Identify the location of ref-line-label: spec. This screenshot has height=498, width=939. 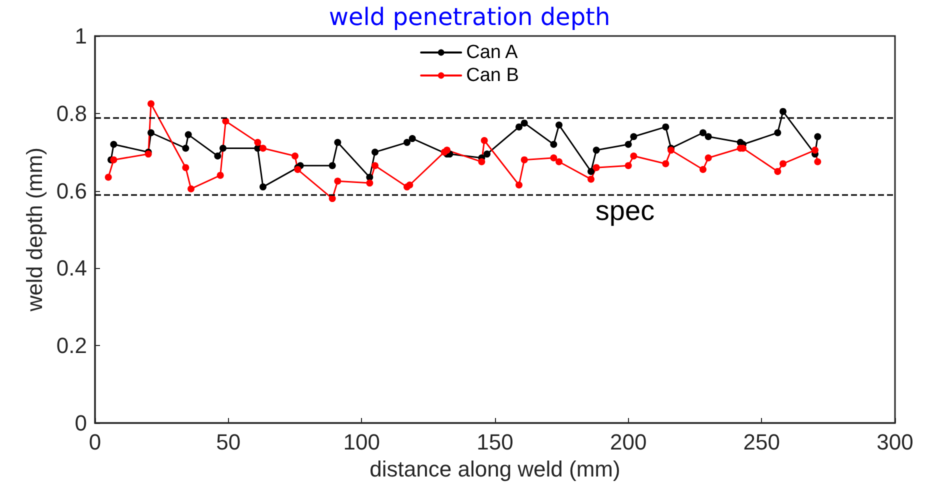
(625, 210).